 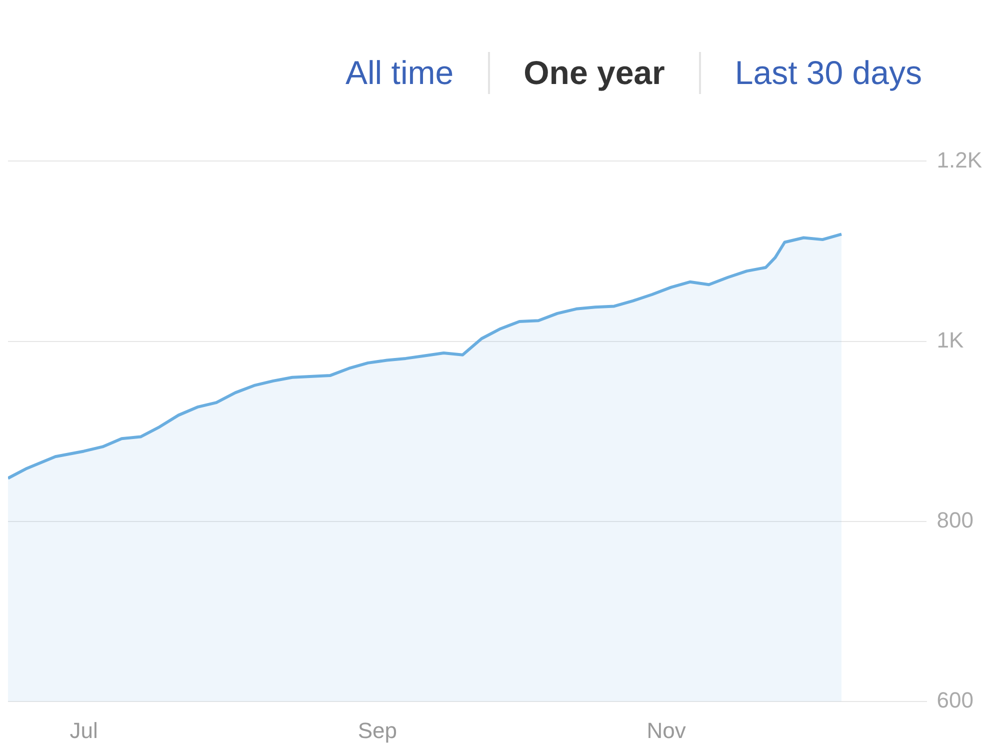 What do you see at coordinates (594, 73) in the screenshot?
I see `text: One year` at bounding box center [594, 73].